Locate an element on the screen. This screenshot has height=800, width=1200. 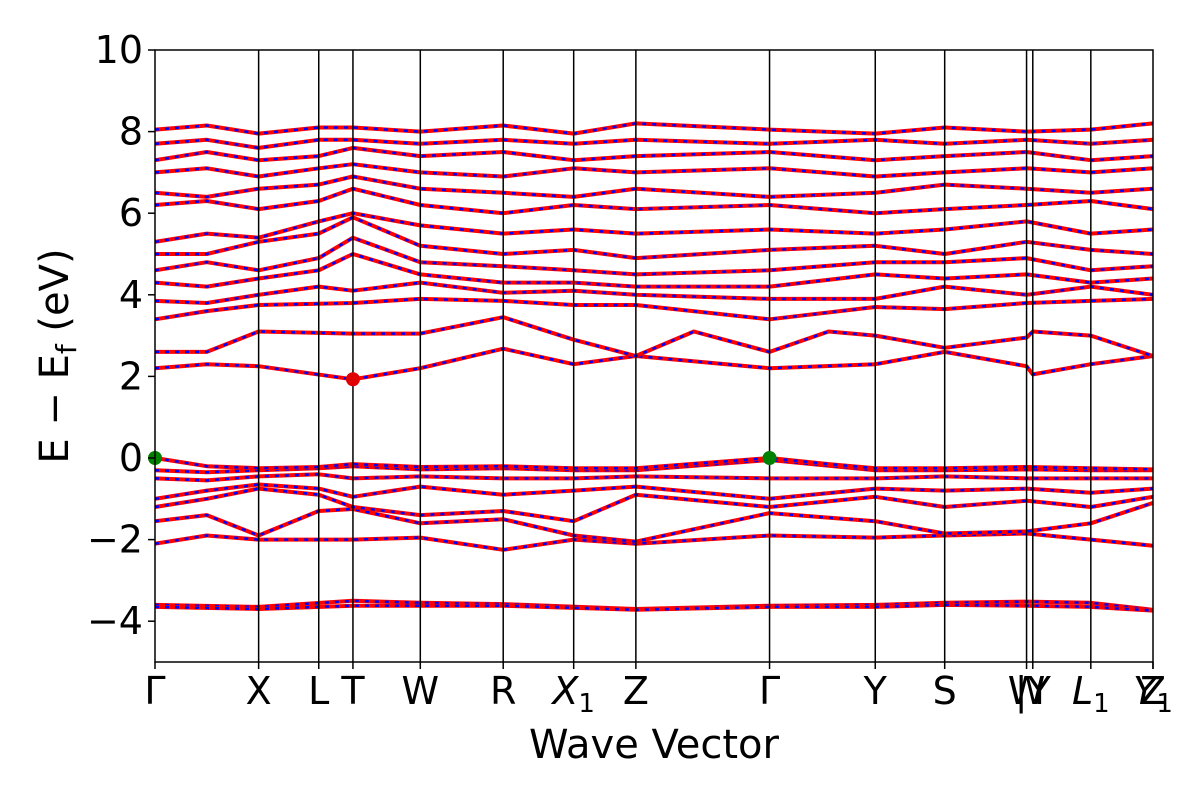
band-18-spin-down is located at coordinates (654, 187).